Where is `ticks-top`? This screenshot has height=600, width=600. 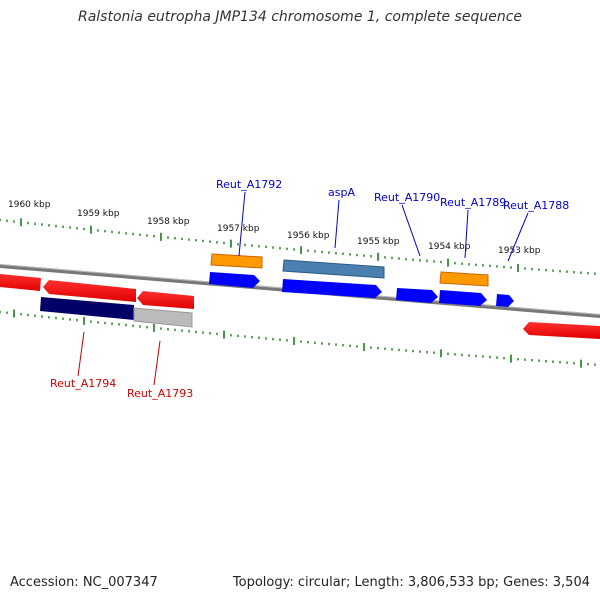 ticks-top is located at coordinates (298, 246).